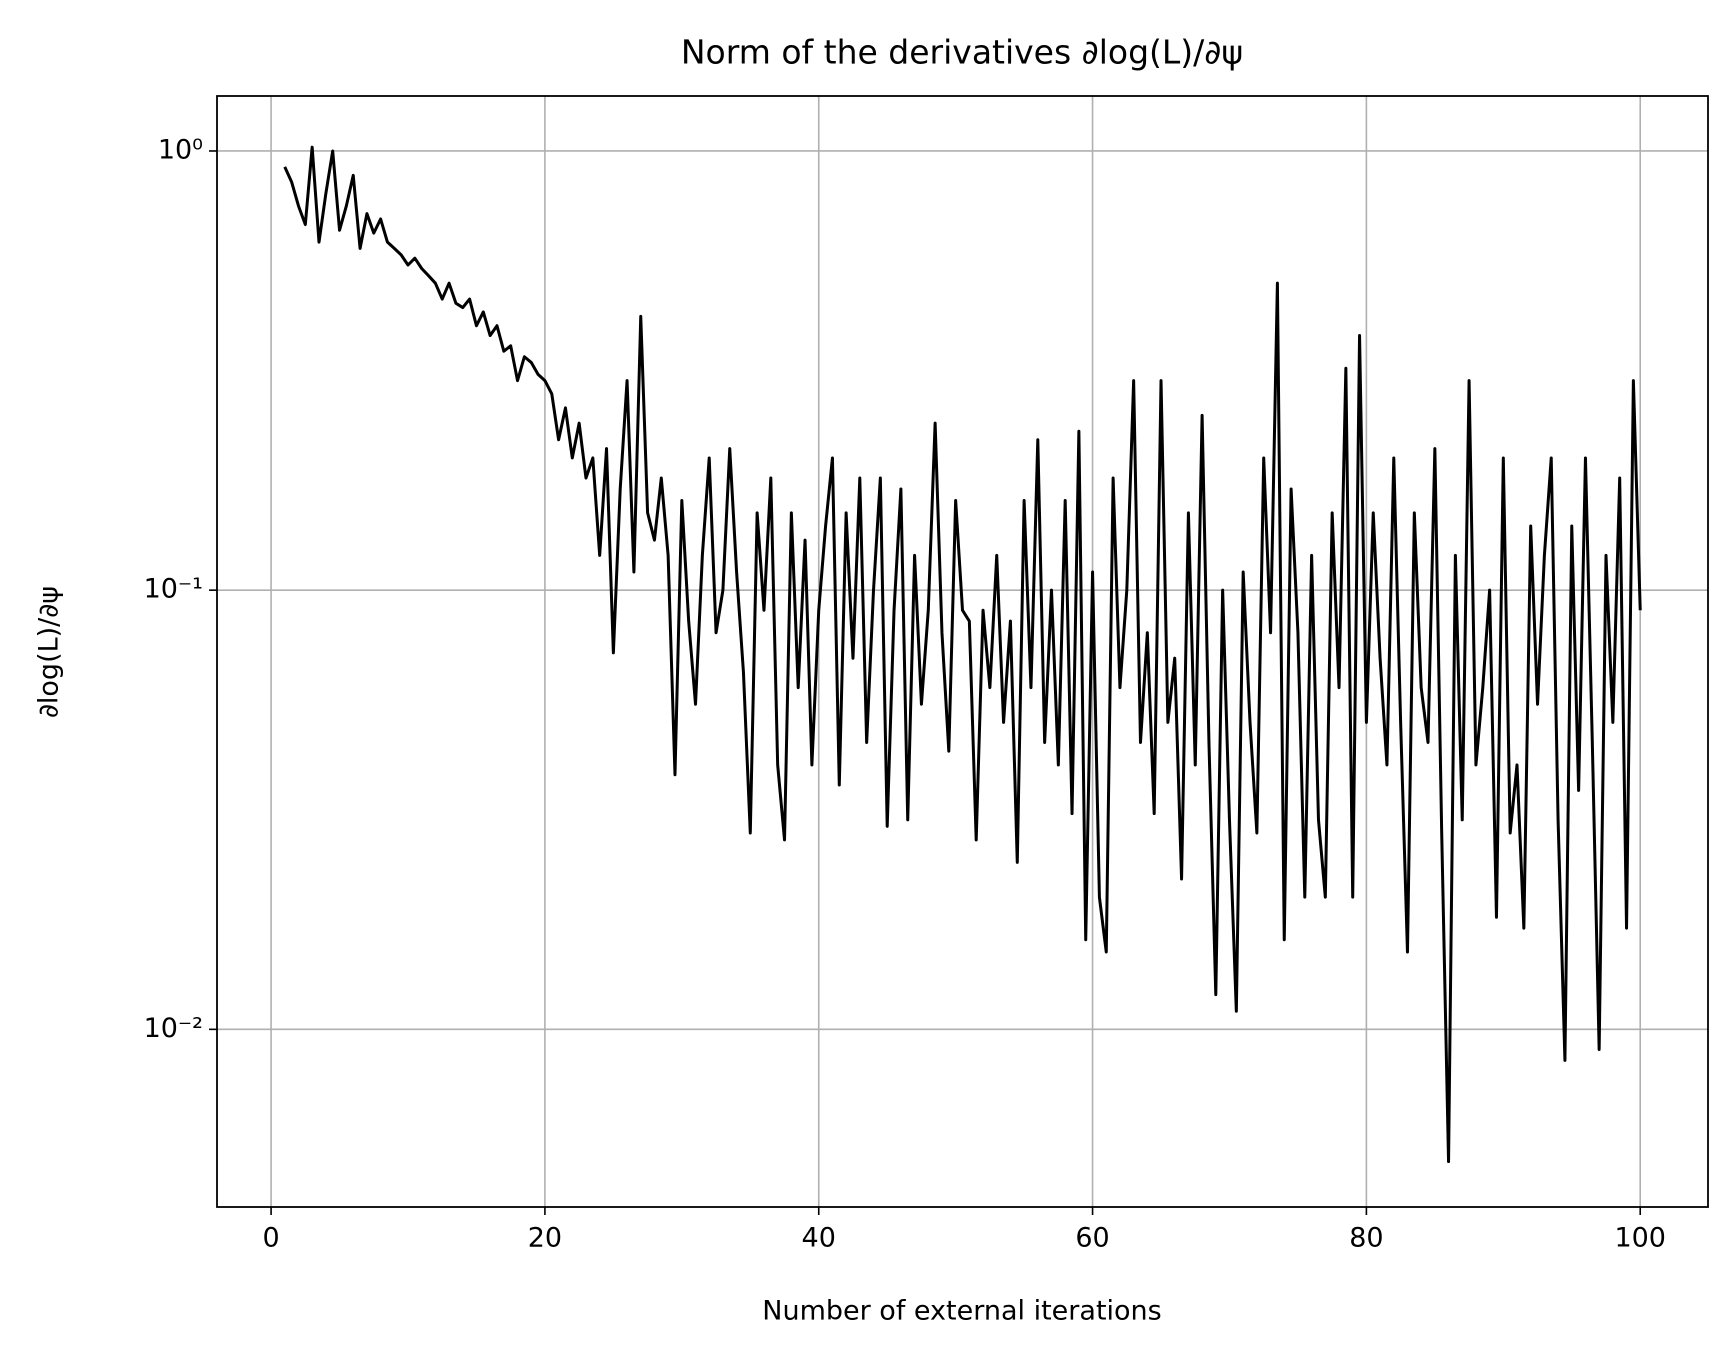 This screenshot has width=1733, height=1363. Describe the element at coordinates (173, 1028) in the screenshot. I see `y-tick-label: 10⁻²` at that location.